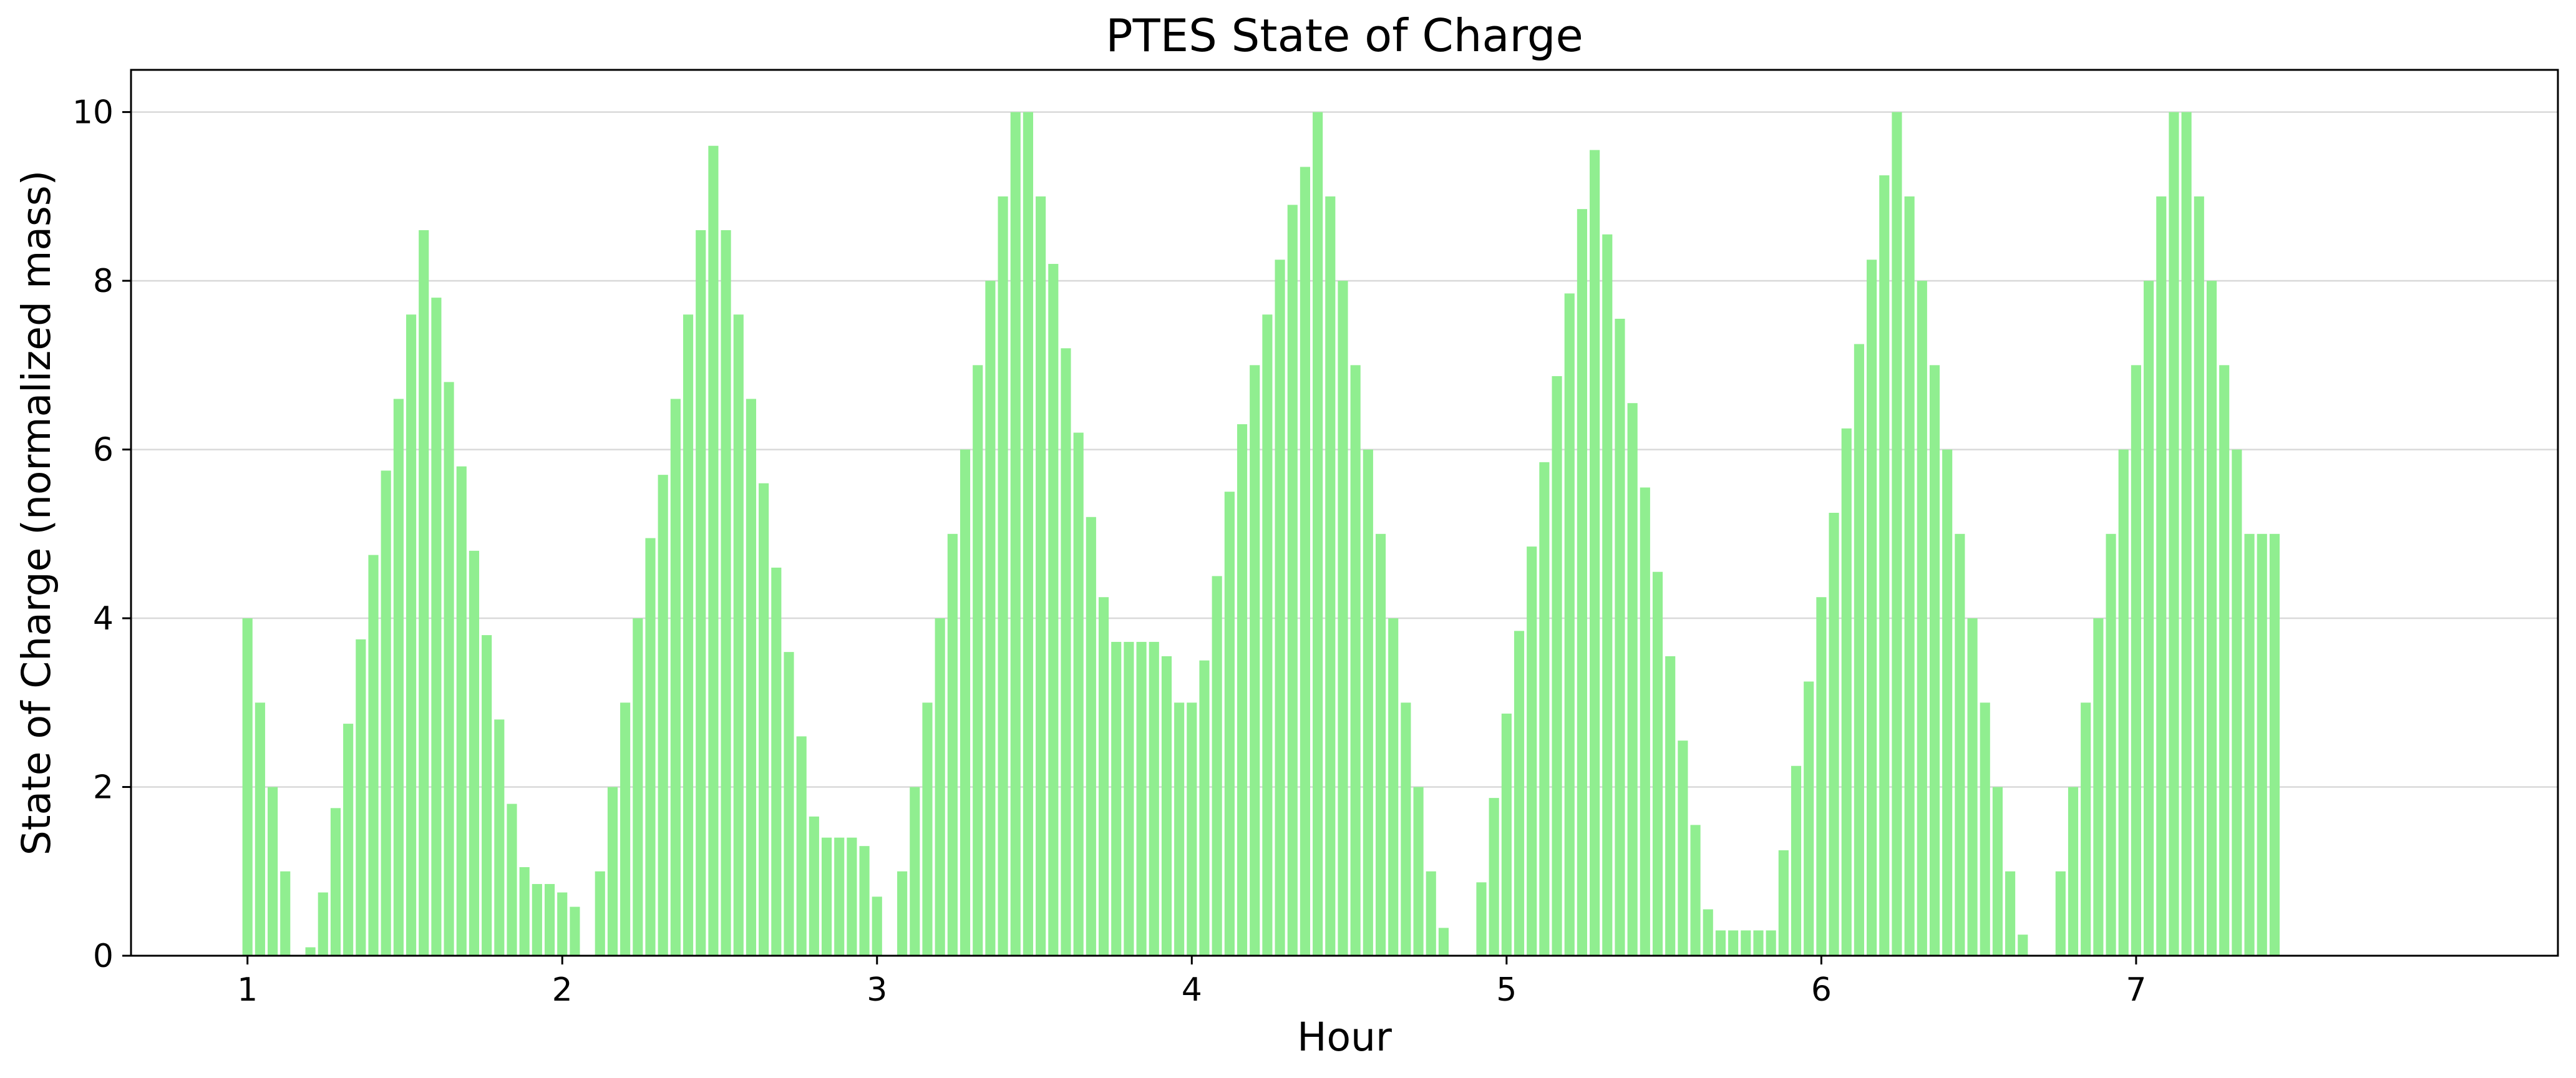 This screenshot has width=2576, height=1078. What do you see at coordinates (2136, 990) in the screenshot?
I see `x-tick-label: 7` at bounding box center [2136, 990].